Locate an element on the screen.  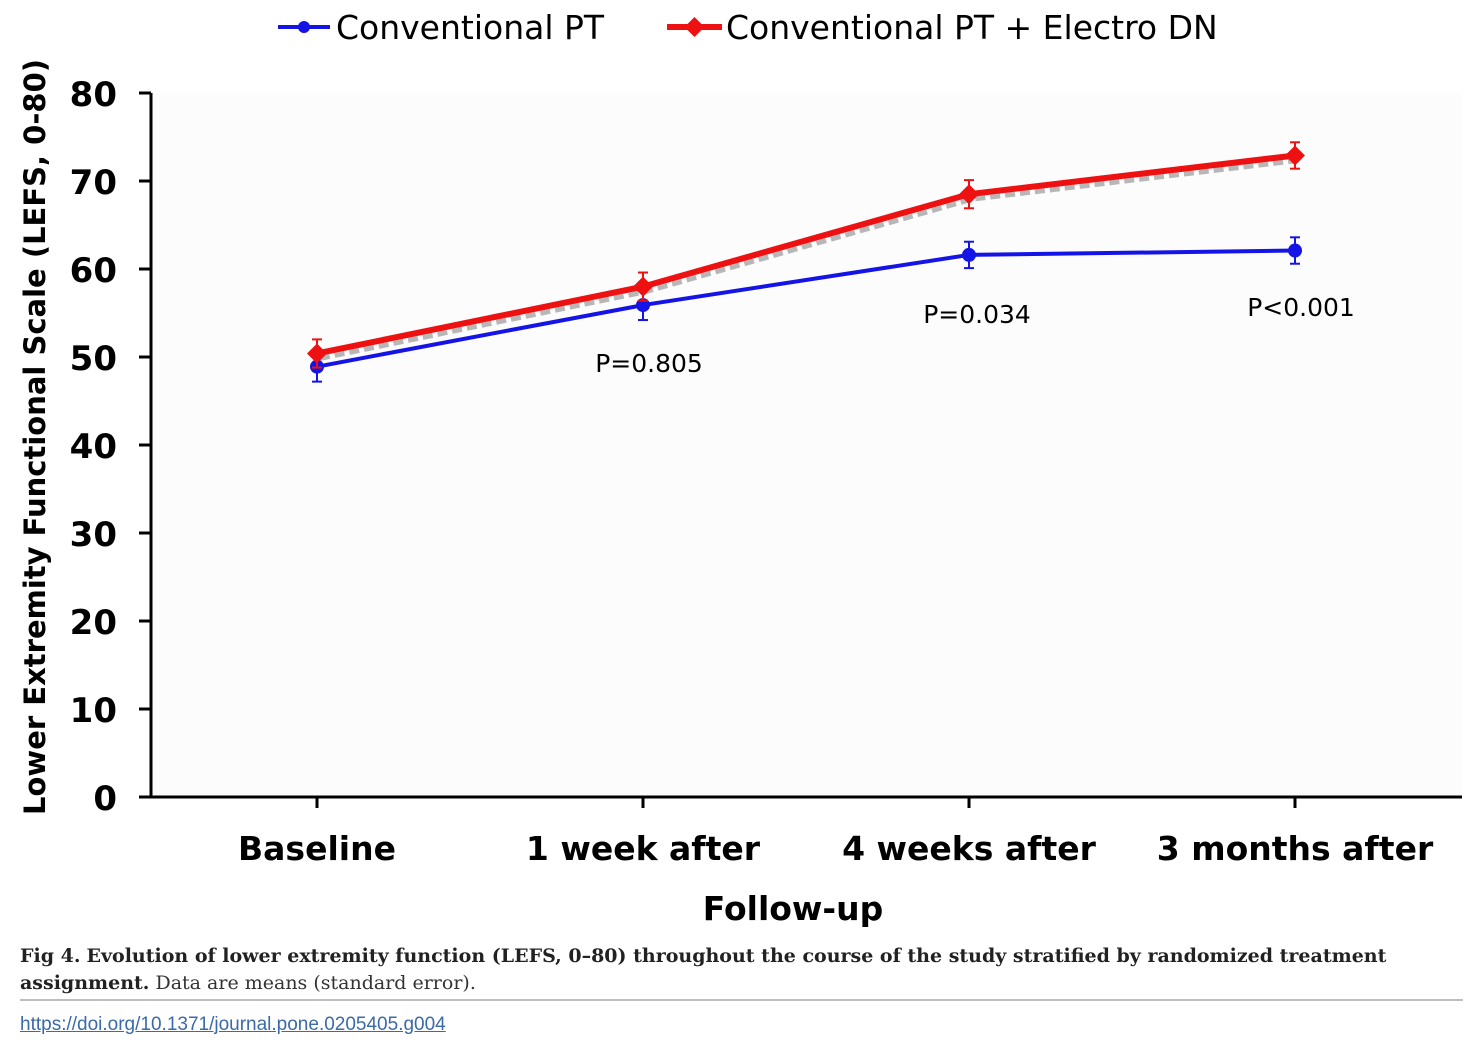
x-tick-label: 1 week after is located at coordinates (643, 848).